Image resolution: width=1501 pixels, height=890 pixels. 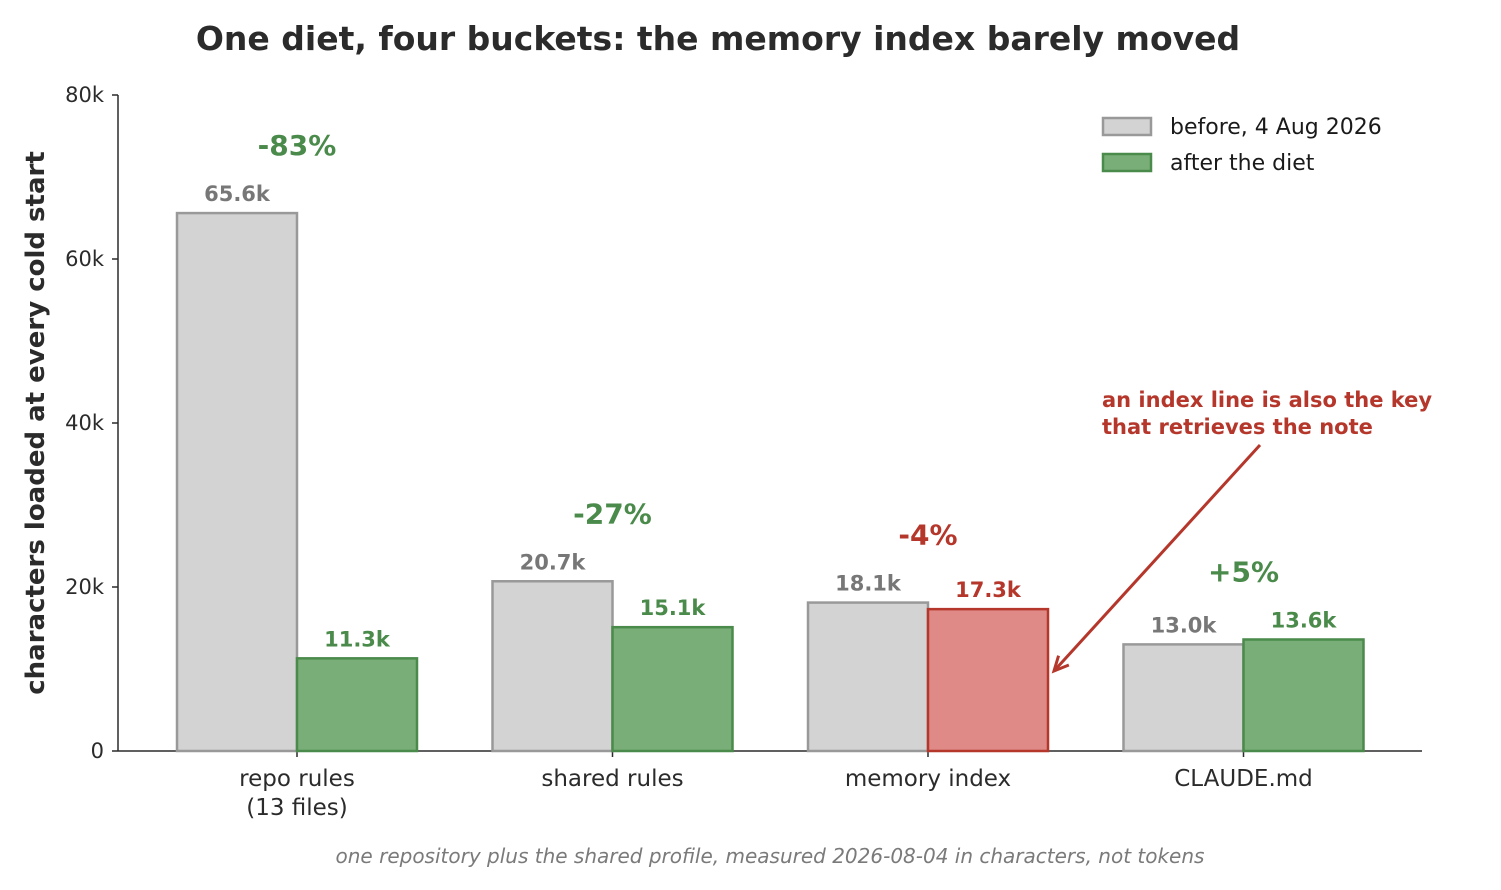 I want to click on legend: before, 4 Aug 2026 after the diet, so click(x=1241, y=145).